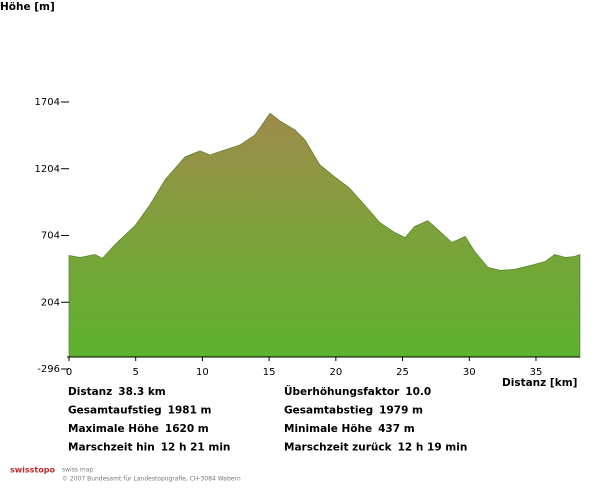  What do you see at coordinates (90, 392) in the screenshot?
I see `stat-label: Distanz` at bounding box center [90, 392].